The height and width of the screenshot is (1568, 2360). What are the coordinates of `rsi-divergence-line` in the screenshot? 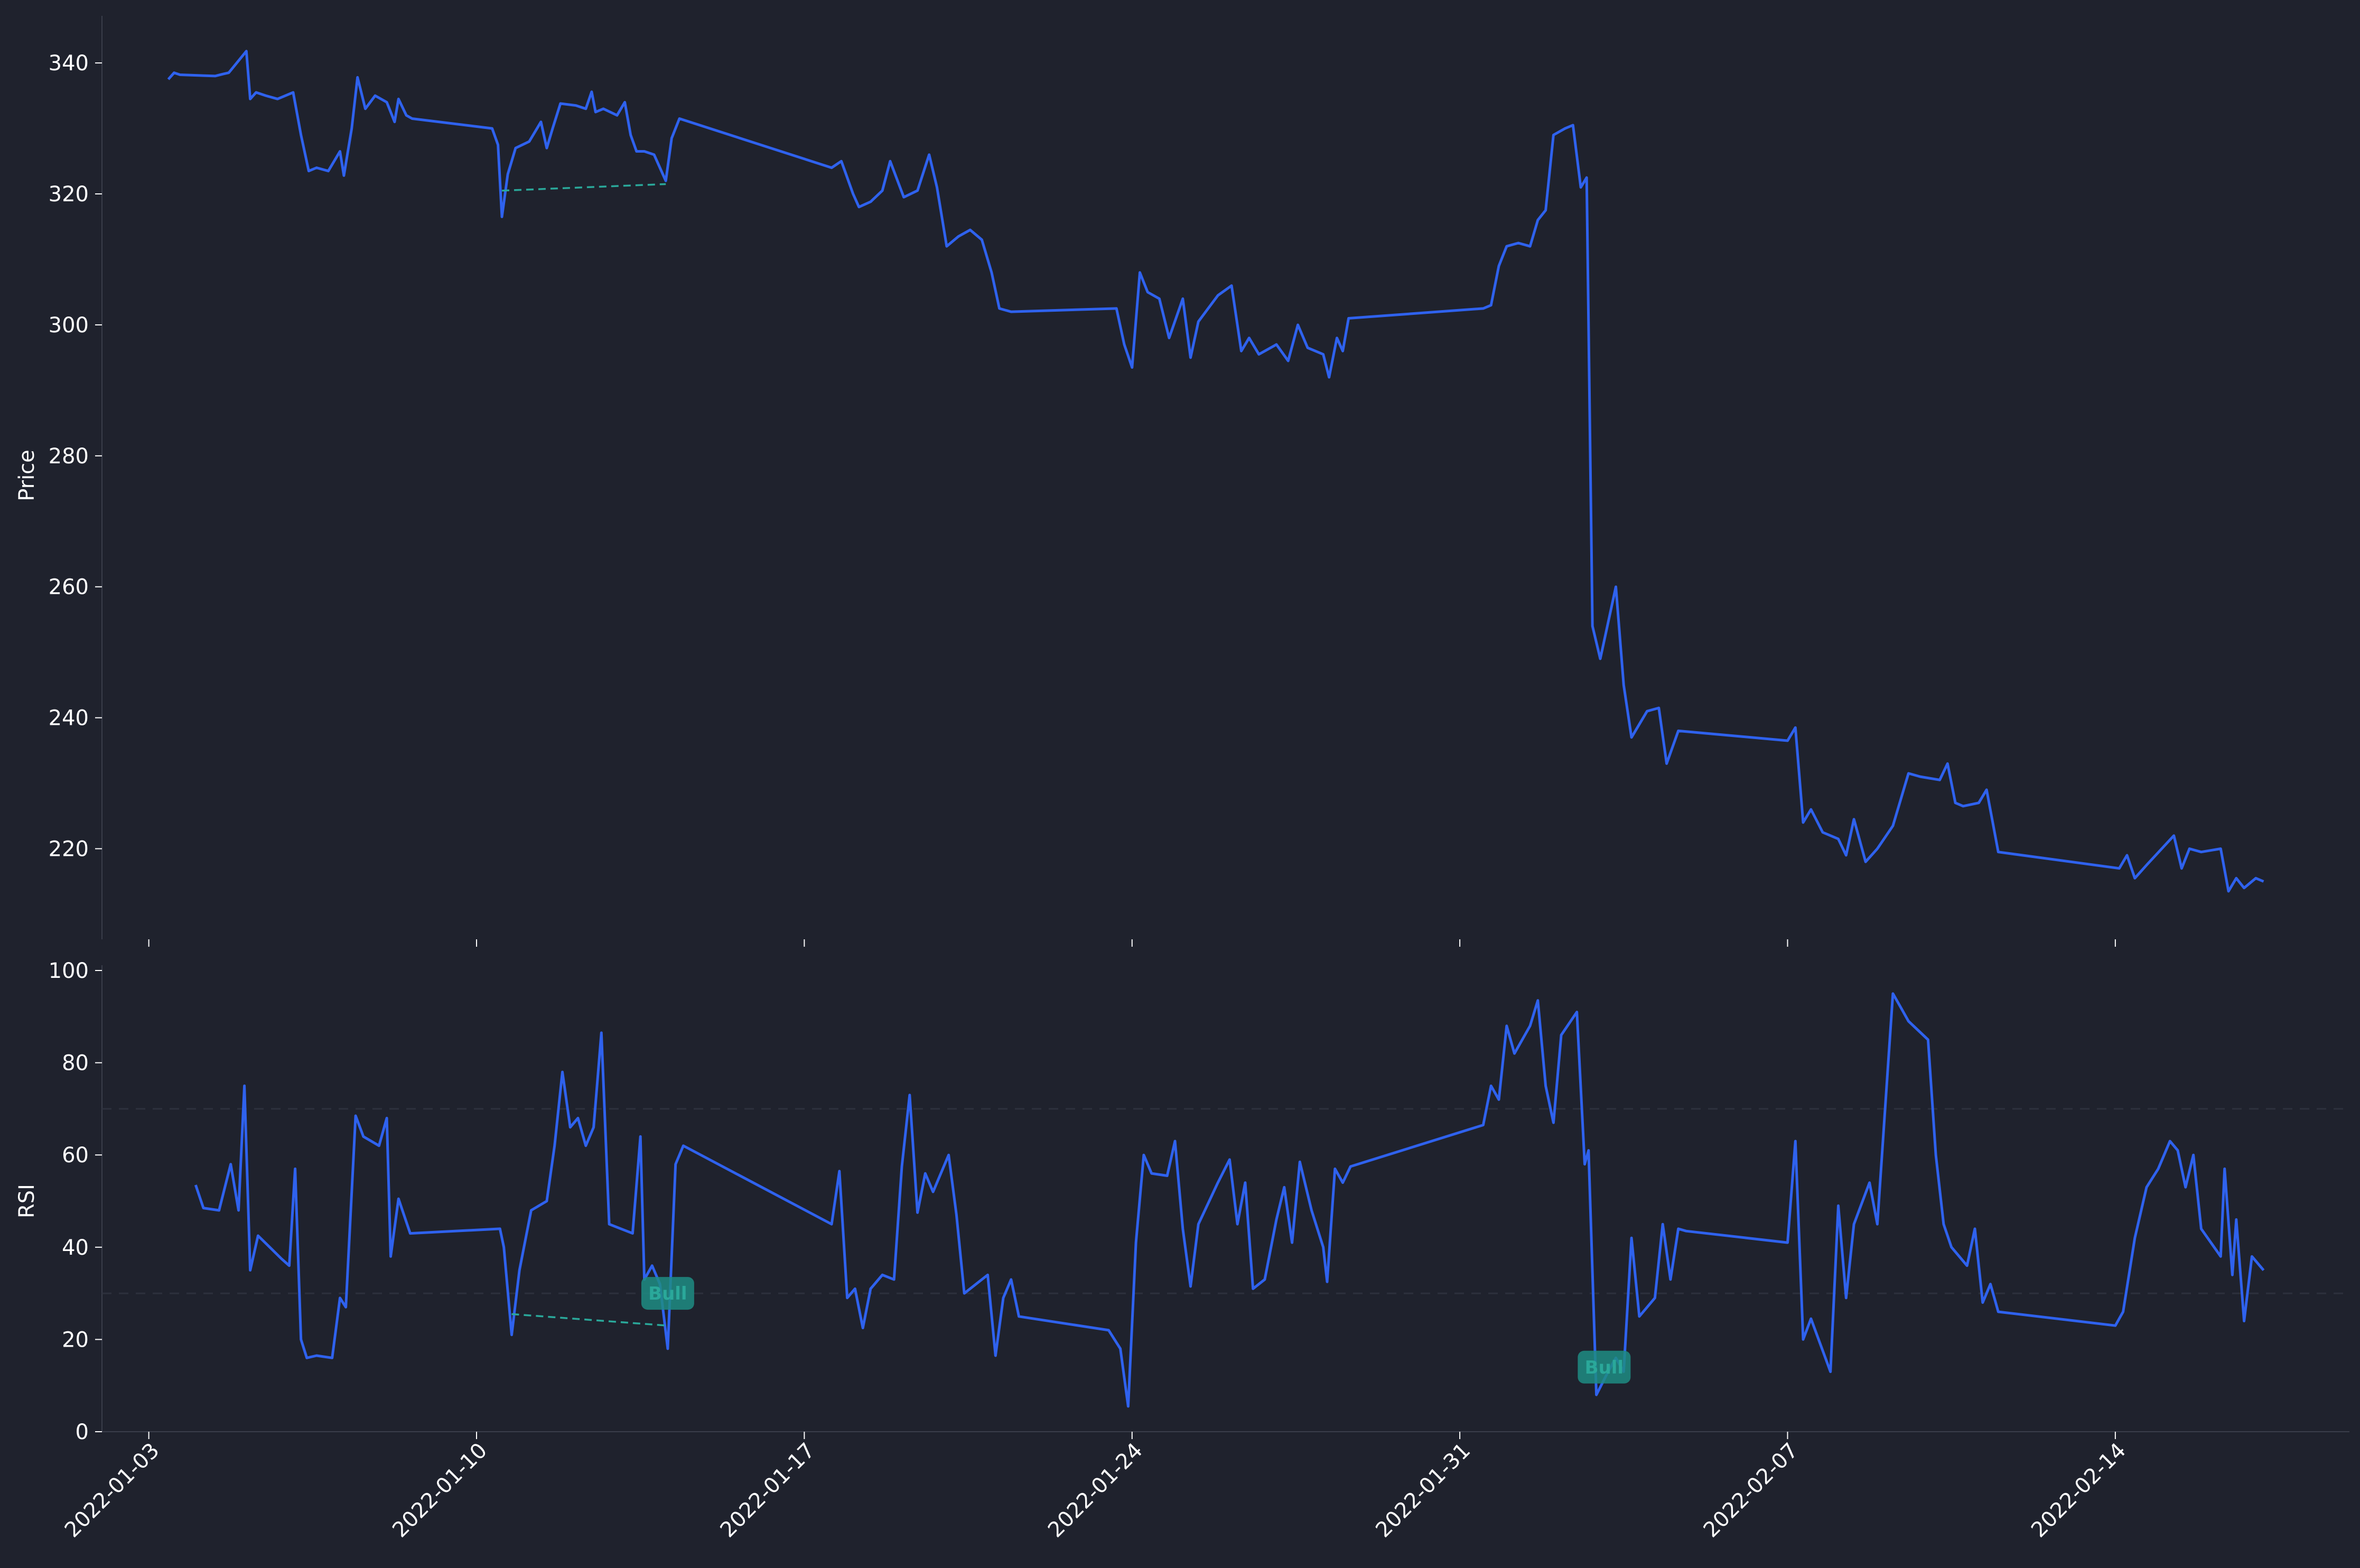 It's located at (589, 1320).